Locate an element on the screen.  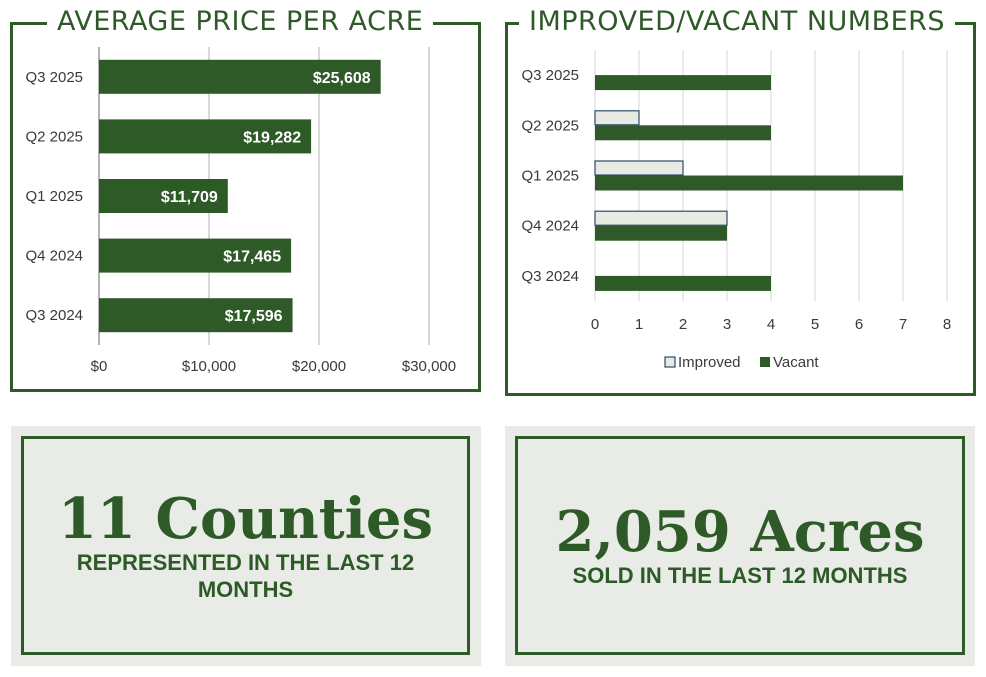
counts-chart-title: IMPROVED/VACANT NUMBERS is located at coordinates (737, 22).